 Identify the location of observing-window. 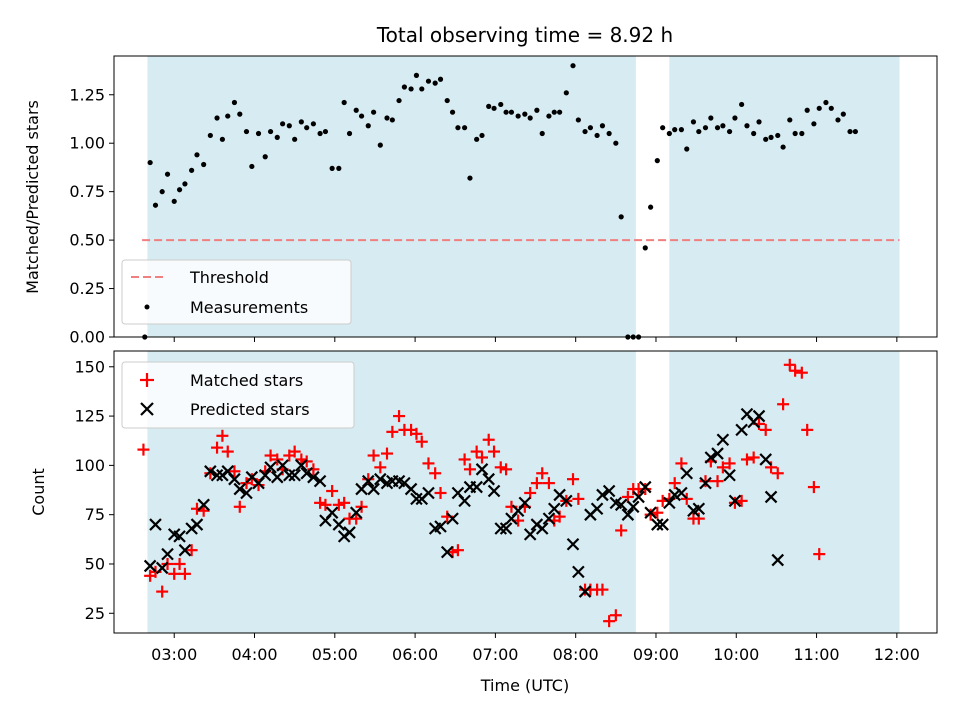
(784, 196).